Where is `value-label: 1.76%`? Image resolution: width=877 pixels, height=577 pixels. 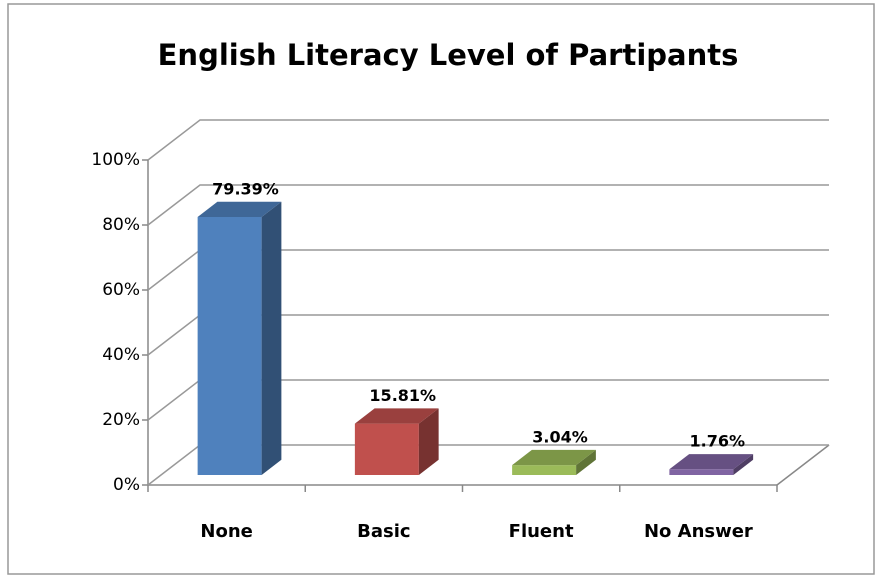
value-label: 1.76% is located at coordinates (717, 441).